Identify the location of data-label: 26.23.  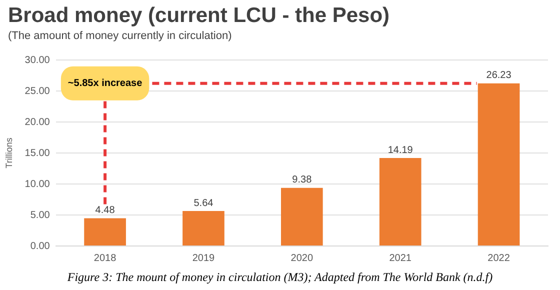
(499, 76).